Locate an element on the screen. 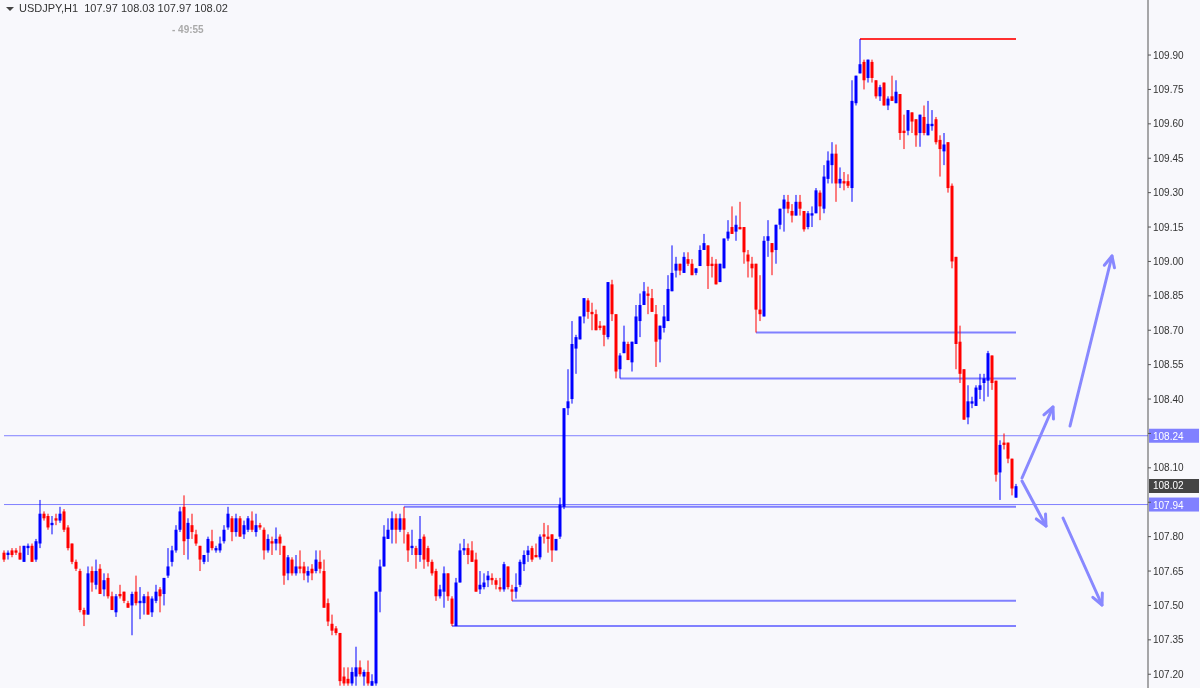  y-tick-label: 109.45 is located at coordinates (1169, 158).